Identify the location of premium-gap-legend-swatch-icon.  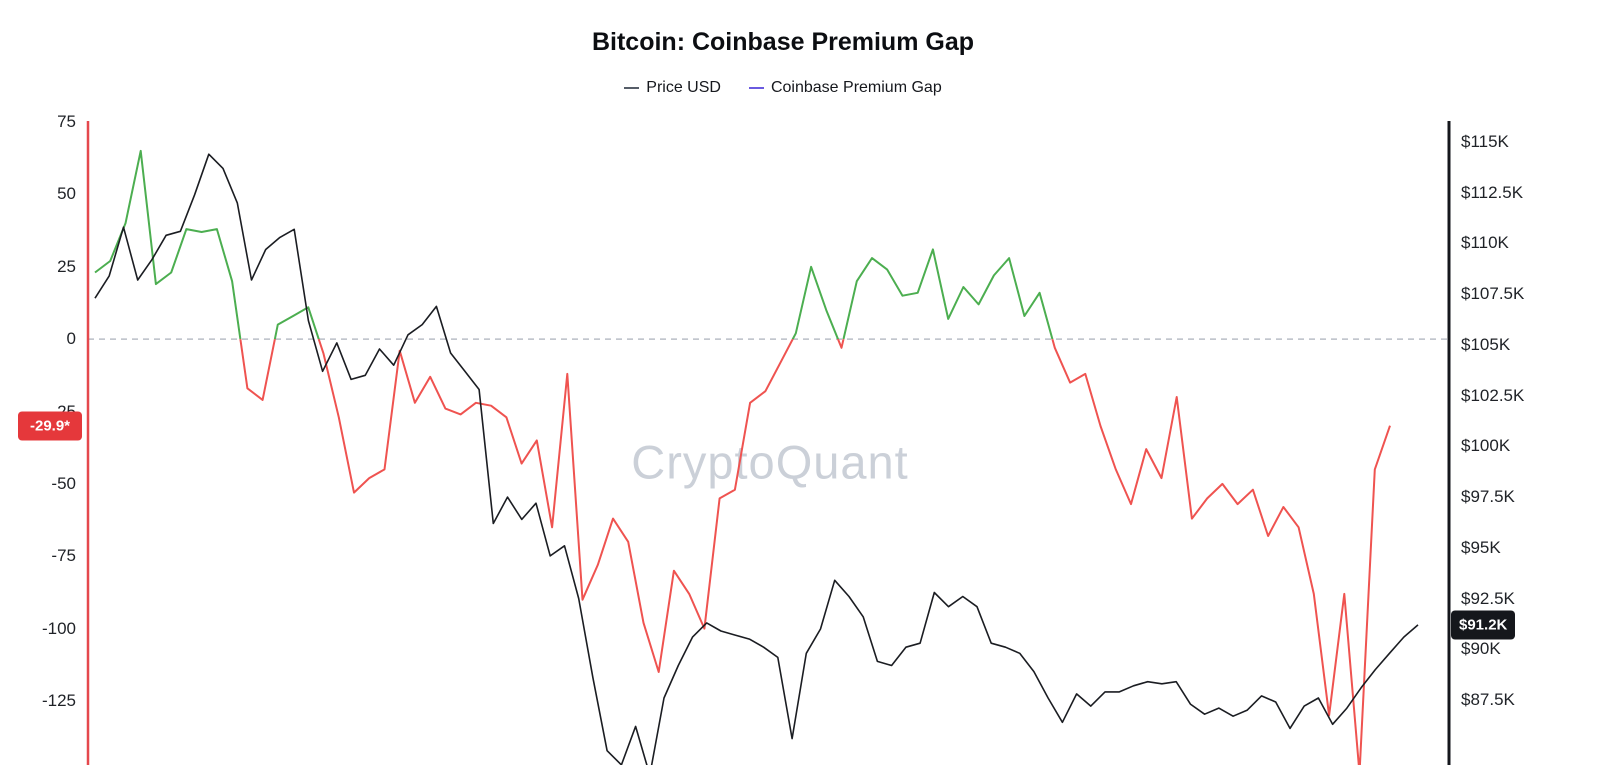
(756, 88).